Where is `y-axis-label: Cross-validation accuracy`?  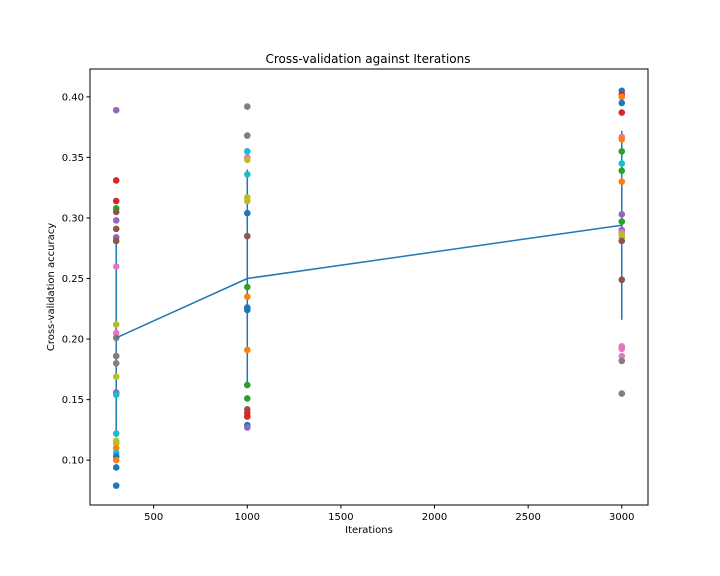
y-axis-label: Cross-validation accuracy is located at coordinates (51, 287).